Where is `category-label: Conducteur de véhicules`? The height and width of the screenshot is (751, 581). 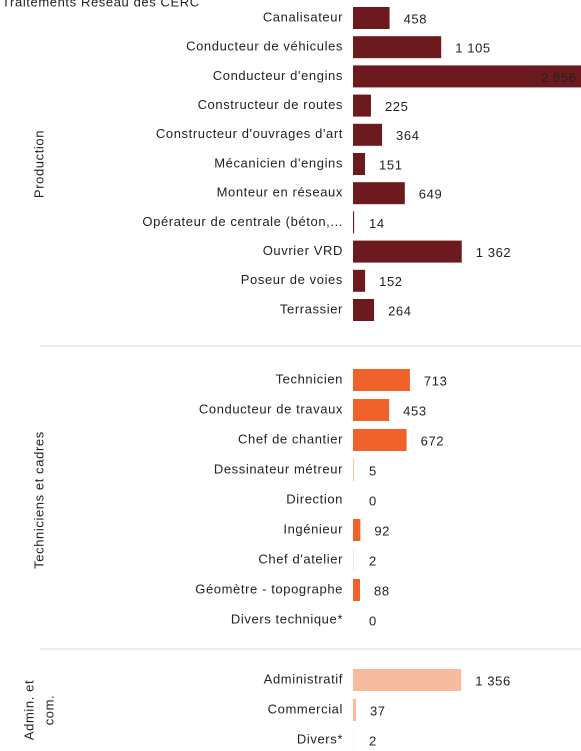
category-label: Conducteur de véhicules is located at coordinates (264, 46).